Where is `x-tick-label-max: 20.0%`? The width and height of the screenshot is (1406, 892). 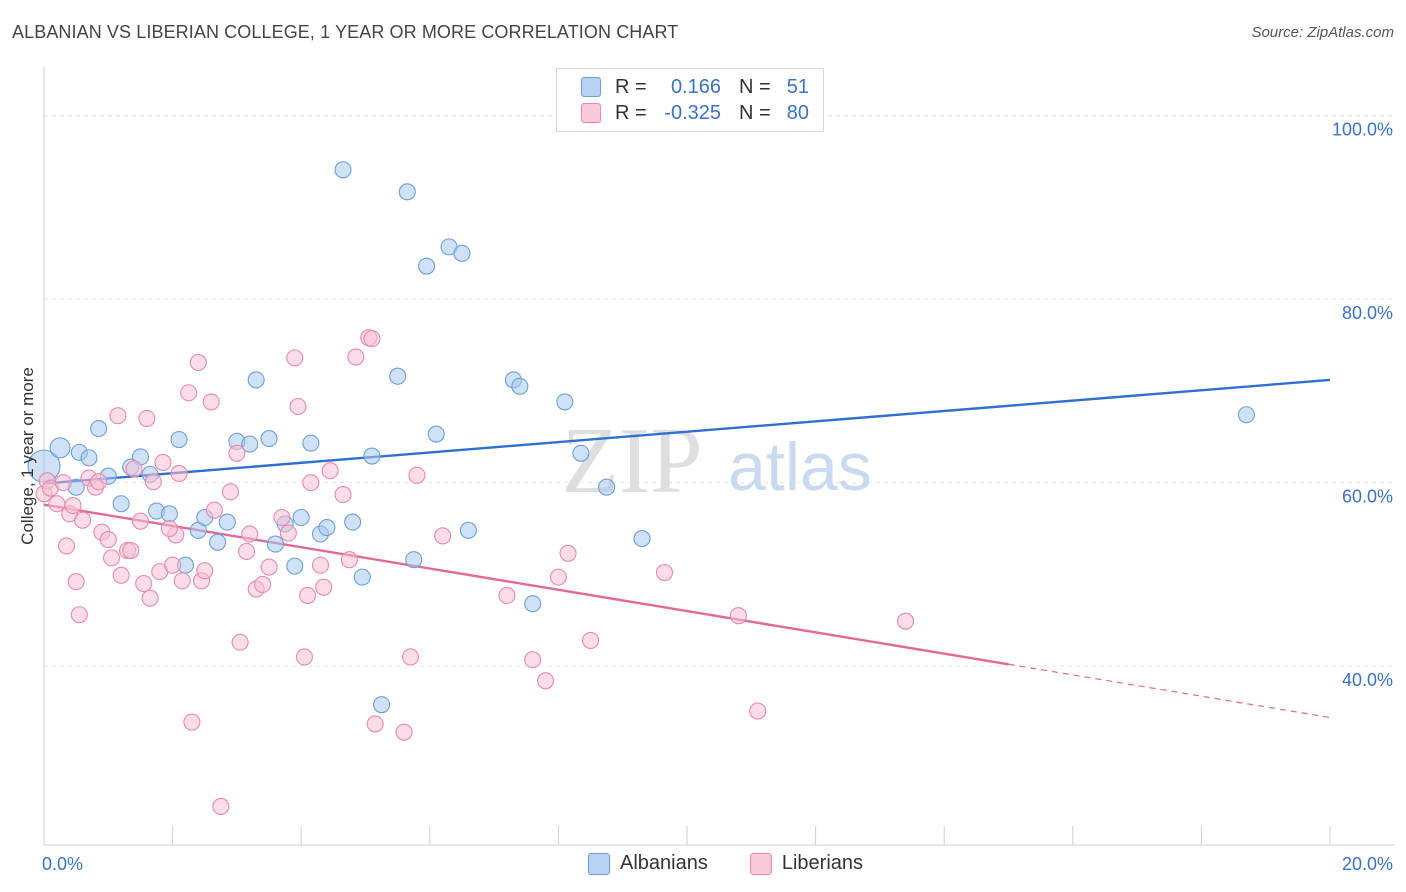 x-tick-label-max: 20.0% is located at coordinates (1367, 864).